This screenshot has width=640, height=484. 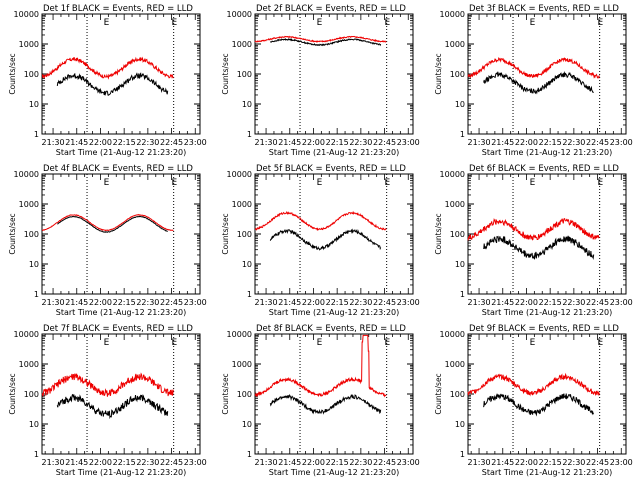 What do you see at coordinates (544, 169) in the screenshot?
I see `chart-title: Det 6f BLACK = Events, RED = LLD` at bounding box center [544, 169].